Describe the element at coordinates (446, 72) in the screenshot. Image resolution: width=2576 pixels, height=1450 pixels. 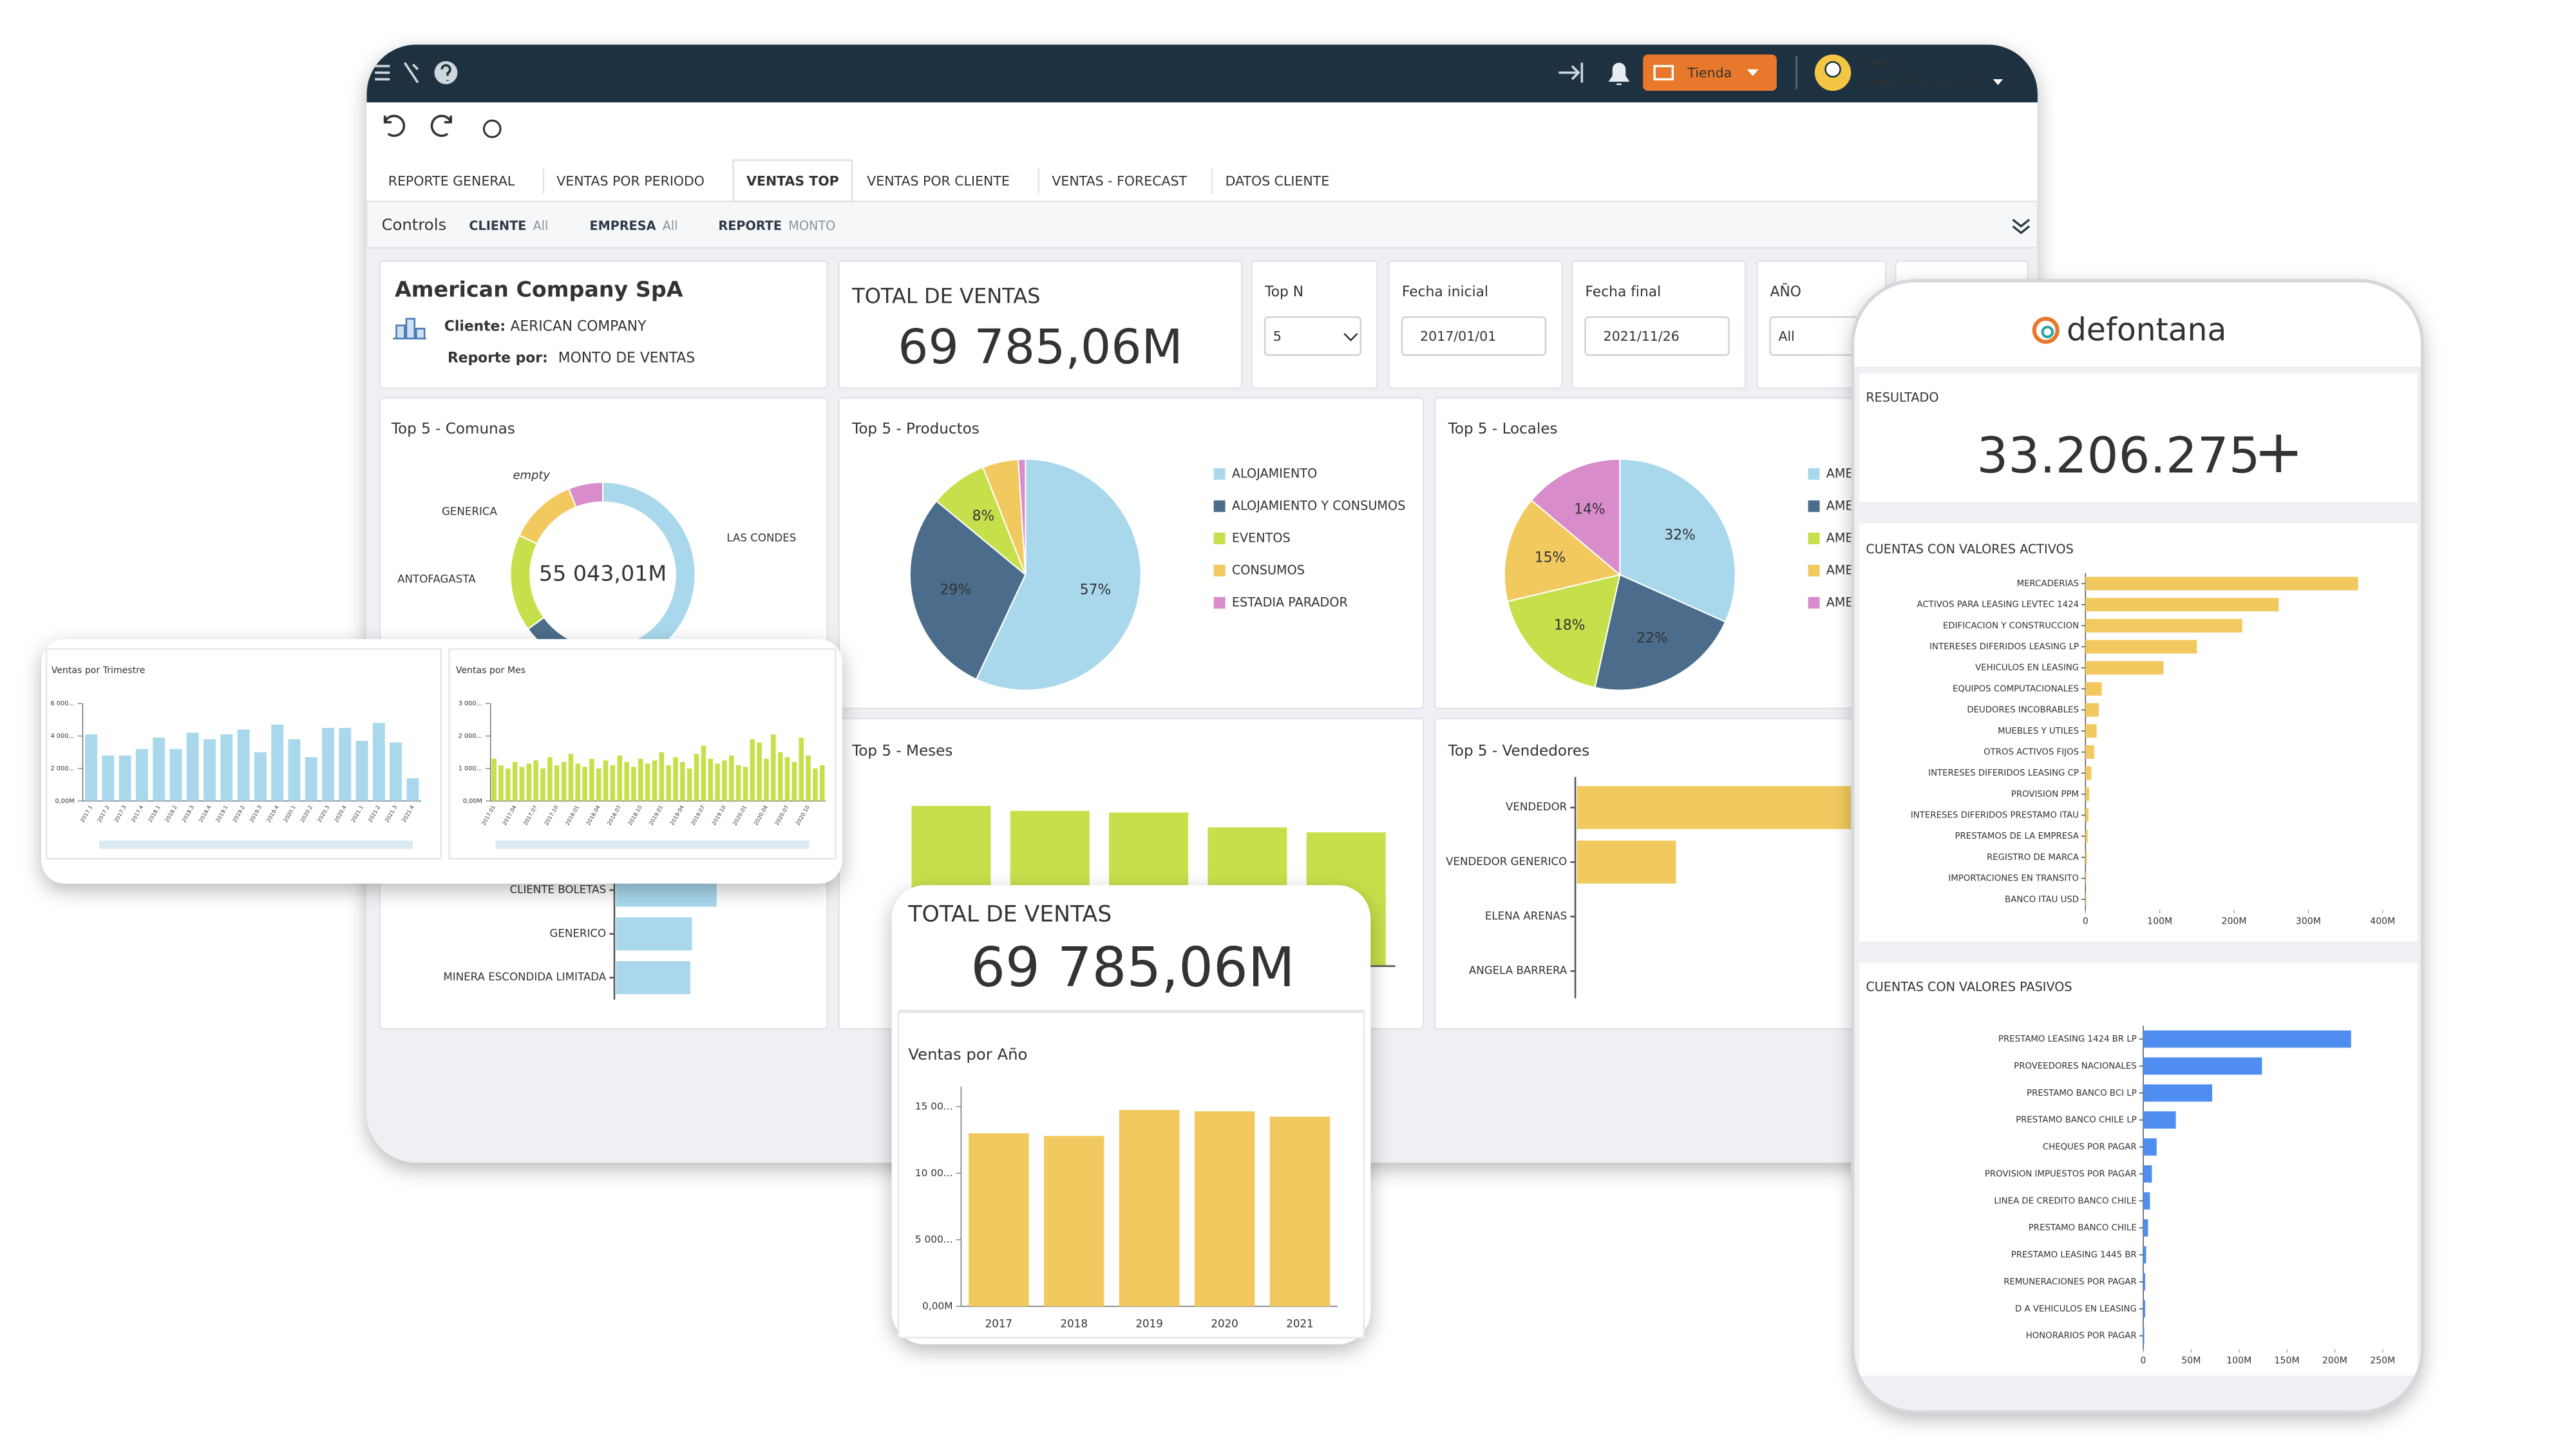
I see `help-icon` at that location.